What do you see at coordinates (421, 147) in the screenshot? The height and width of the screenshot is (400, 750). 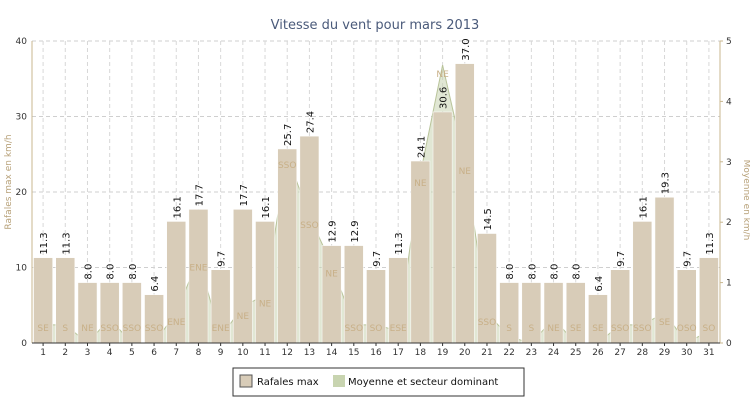 I see `bar-value-label: 24.1` at bounding box center [421, 147].